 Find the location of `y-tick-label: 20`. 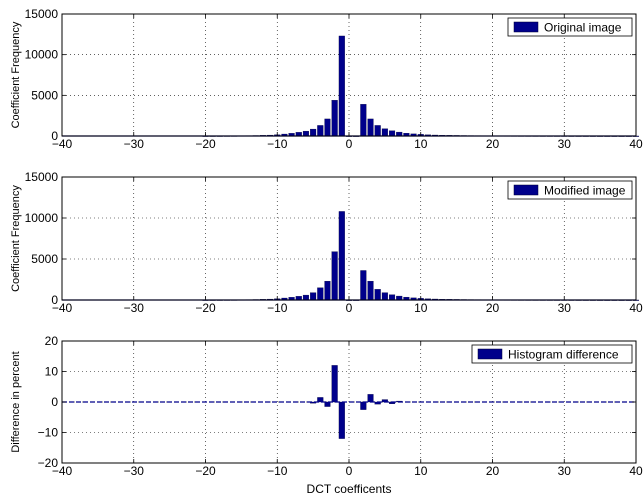

y-tick-label: 20 is located at coordinates (52, 341).